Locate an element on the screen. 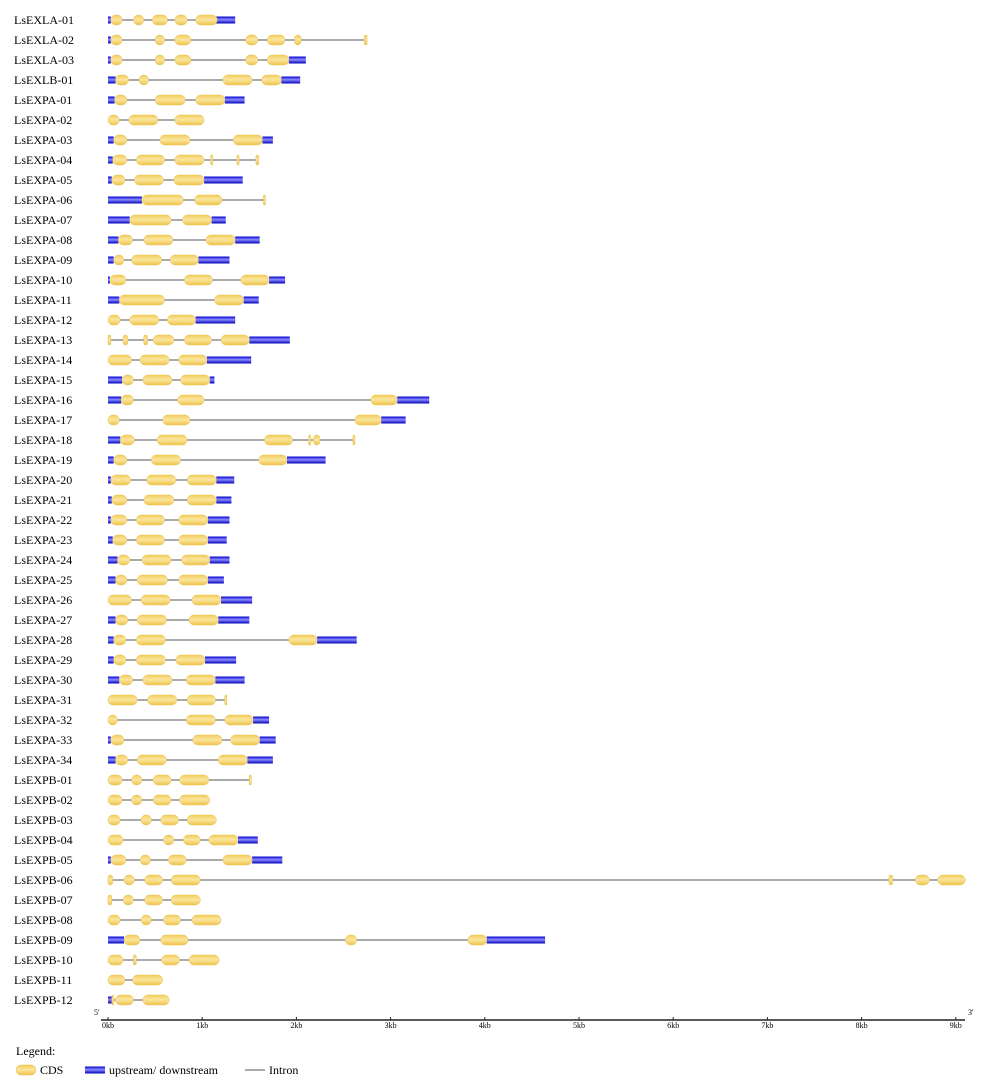 The height and width of the screenshot is (1090, 1000). gene-row: LsEXPA-28 is located at coordinates (185, 640).